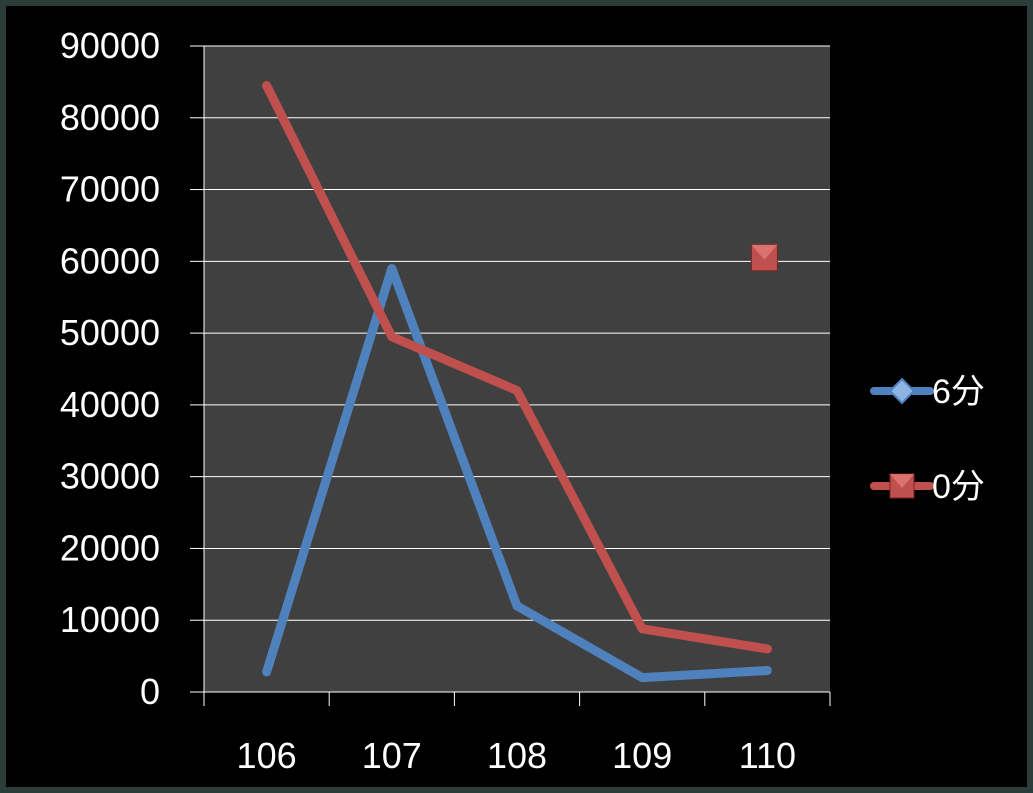 The width and height of the screenshot is (1033, 793). I want to click on data-marker, so click(764, 258).